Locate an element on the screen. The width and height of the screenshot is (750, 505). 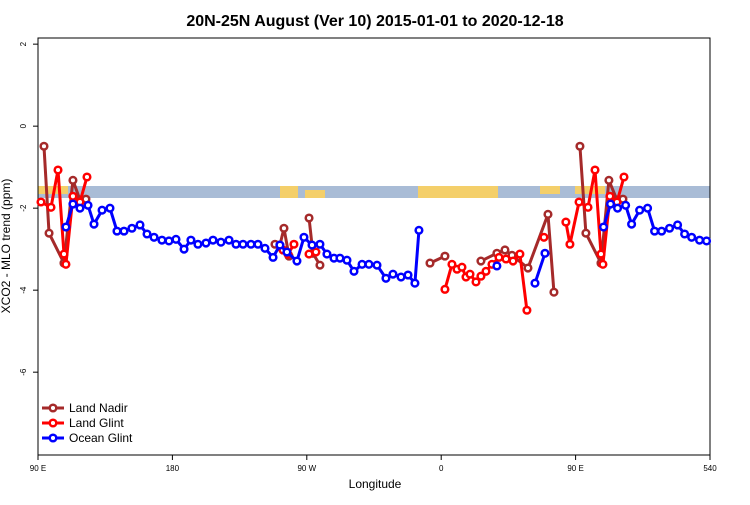
x-axis-label: Longitude is located at coordinates (375, 484).